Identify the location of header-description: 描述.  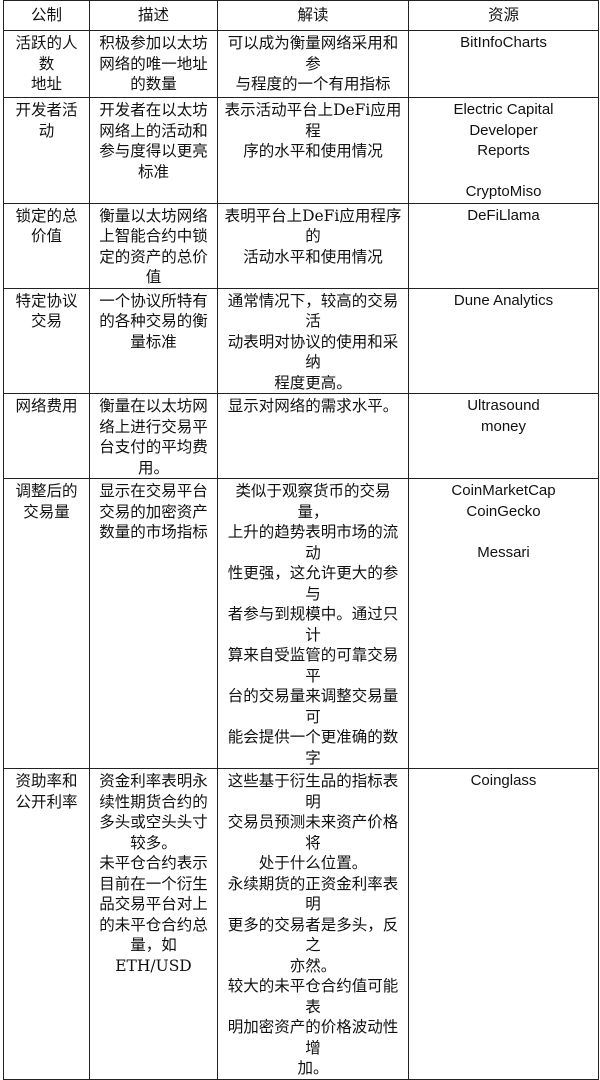
(153, 15).